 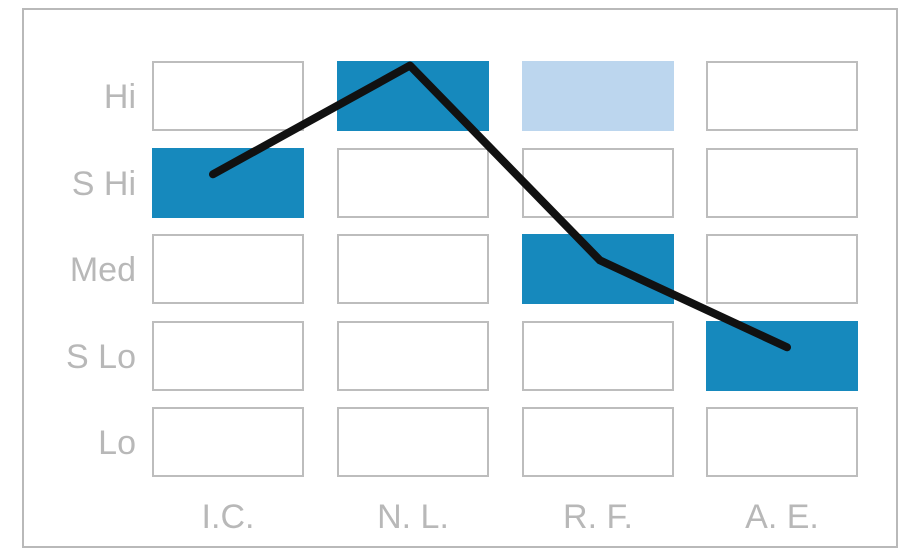 What do you see at coordinates (117, 443) in the screenshot?
I see `y-tick-label: Lo` at bounding box center [117, 443].